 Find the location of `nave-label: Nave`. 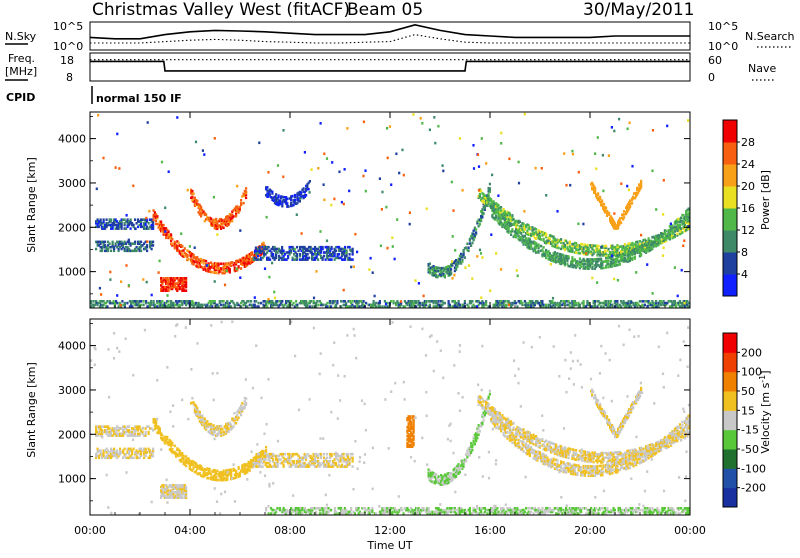

nave-label: Nave is located at coordinates (762, 68).